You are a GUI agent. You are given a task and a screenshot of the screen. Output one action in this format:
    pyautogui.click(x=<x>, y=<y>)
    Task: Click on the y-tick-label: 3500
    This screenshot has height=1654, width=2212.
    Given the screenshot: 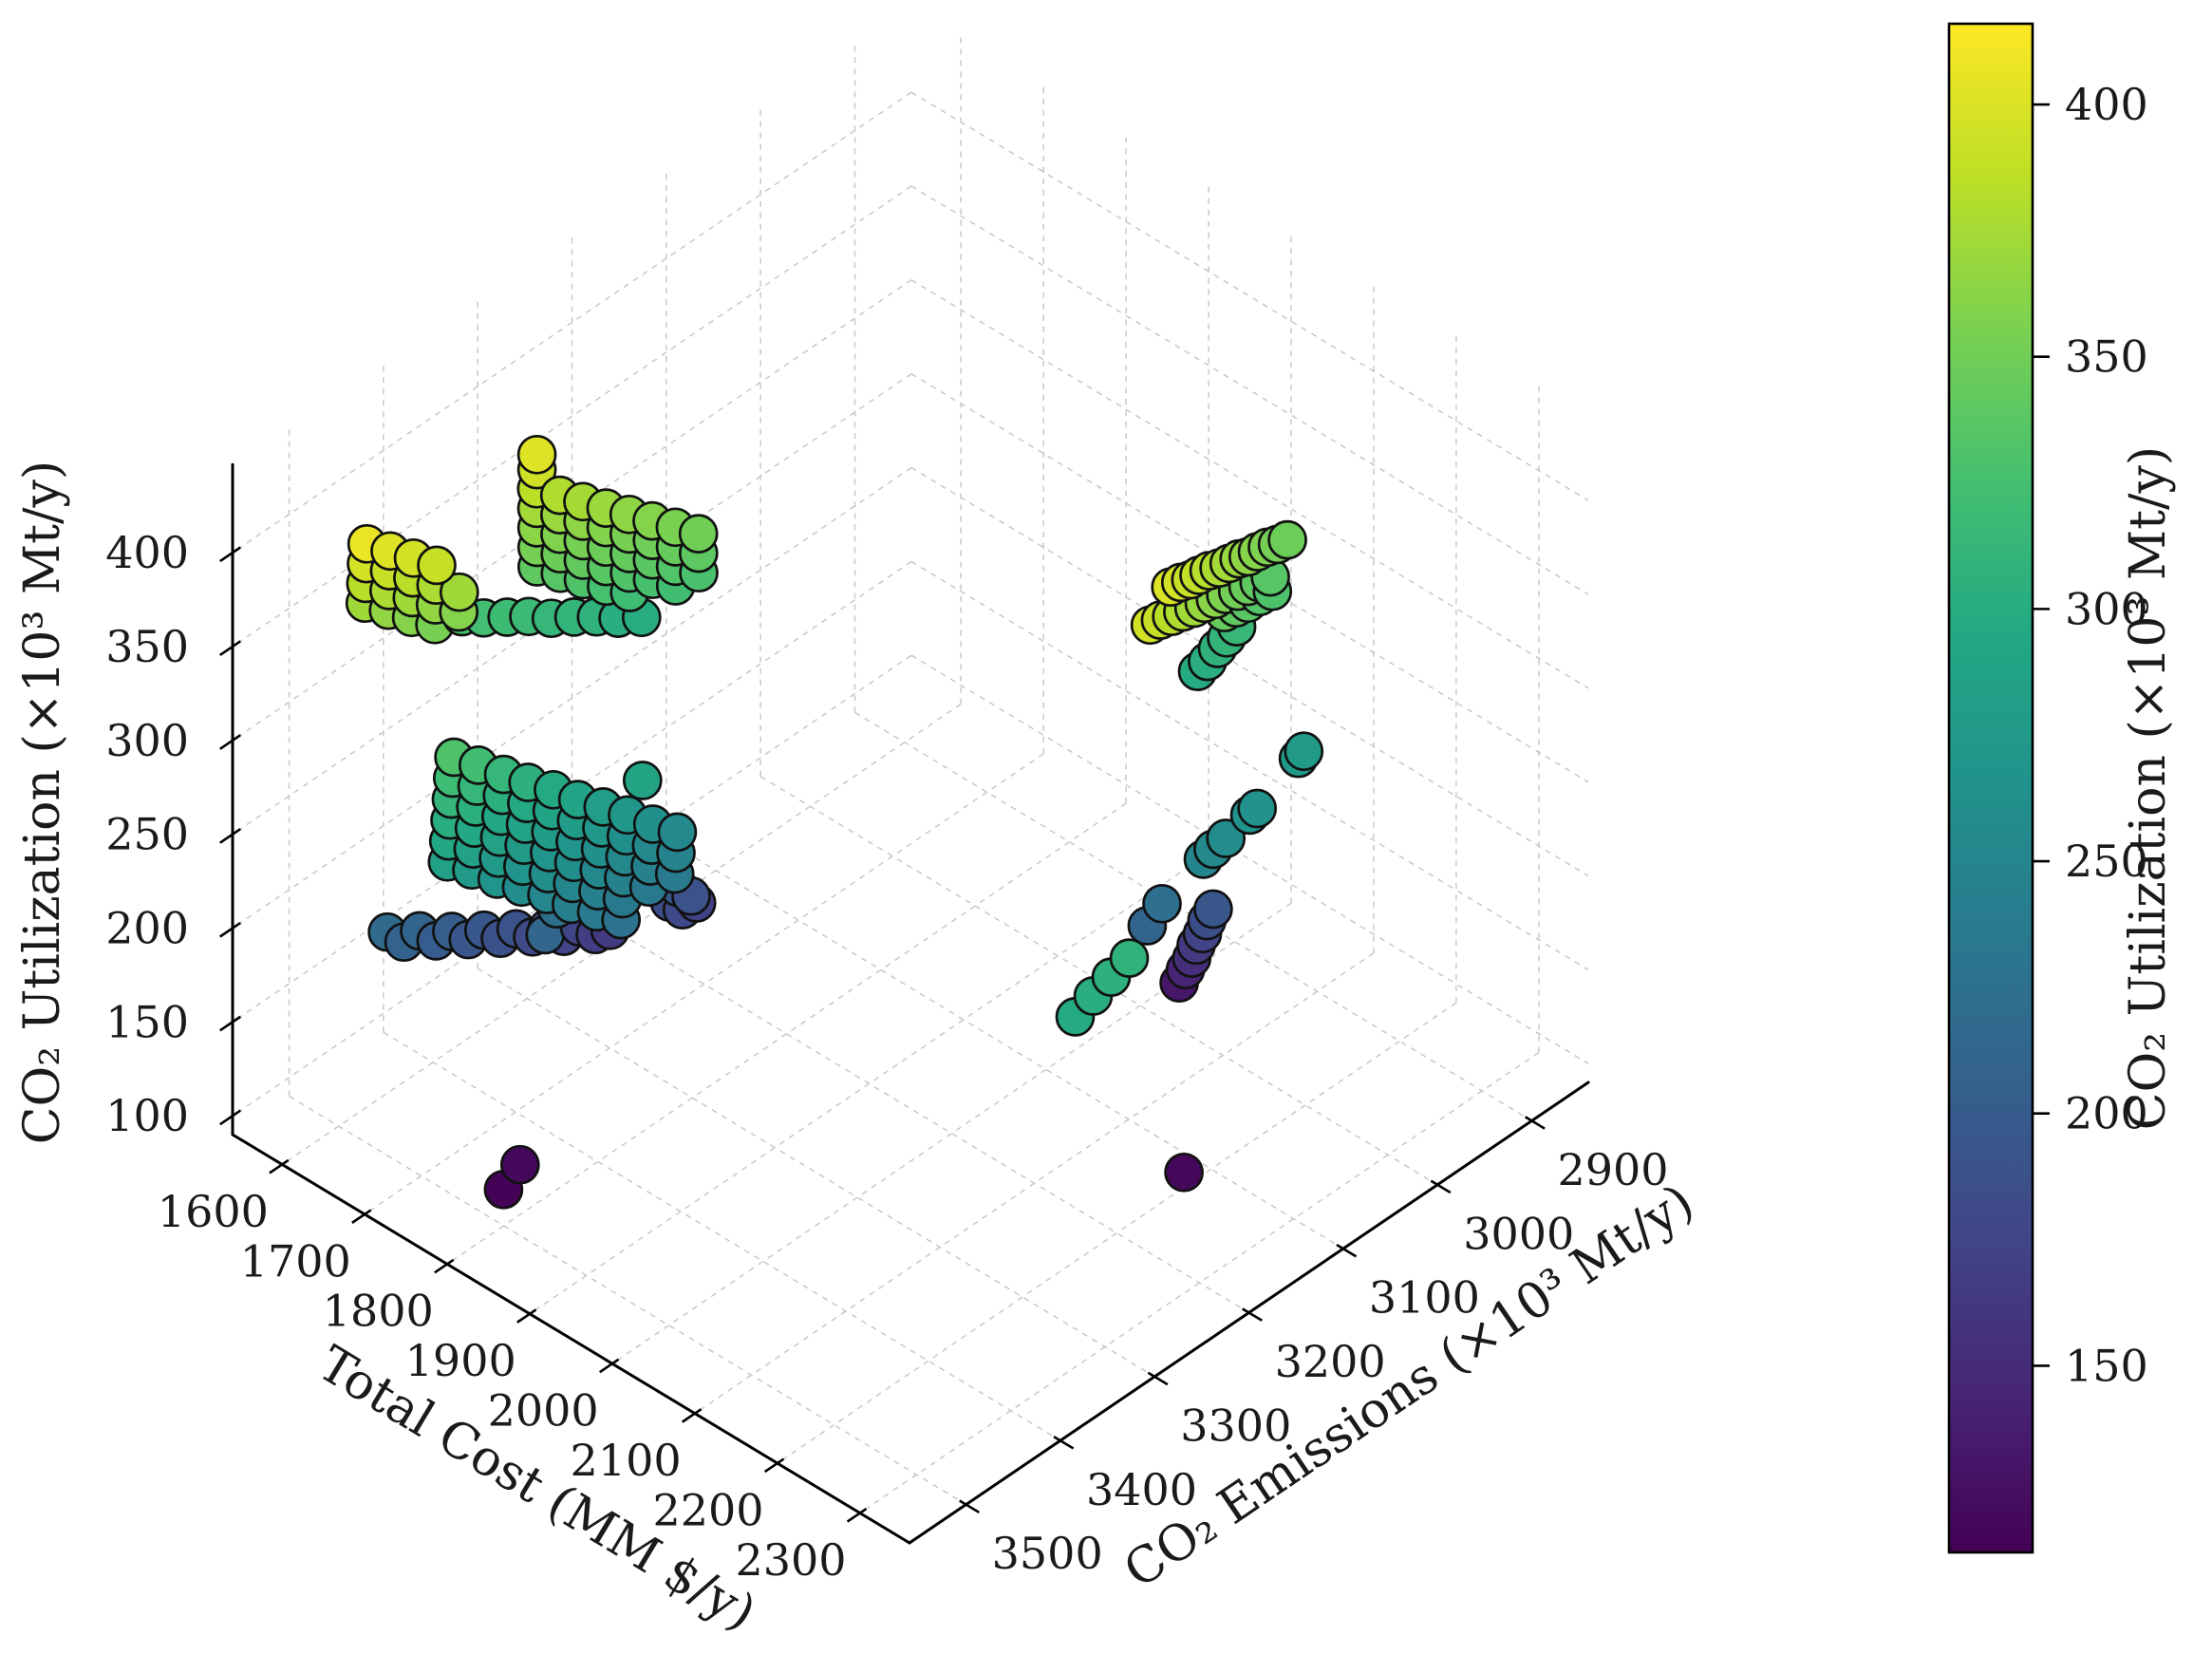 What is the action you would take?
    pyautogui.click(x=1047, y=1553)
    